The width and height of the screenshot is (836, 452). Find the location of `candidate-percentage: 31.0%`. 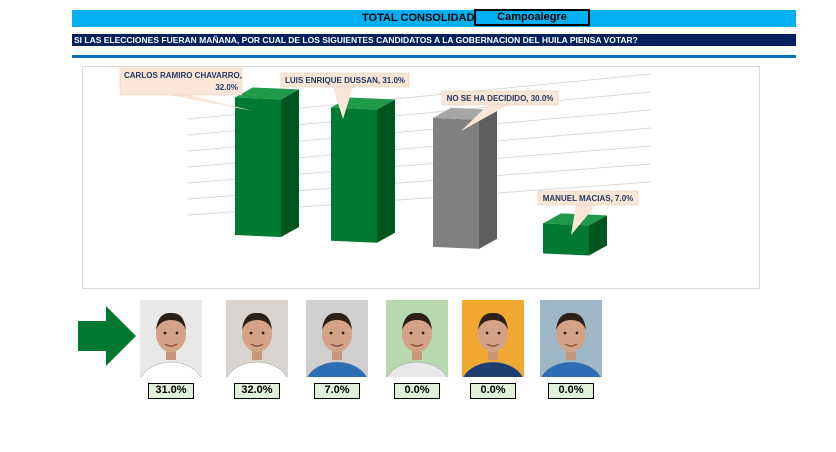

candidate-percentage: 31.0% is located at coordinates (171, 391).